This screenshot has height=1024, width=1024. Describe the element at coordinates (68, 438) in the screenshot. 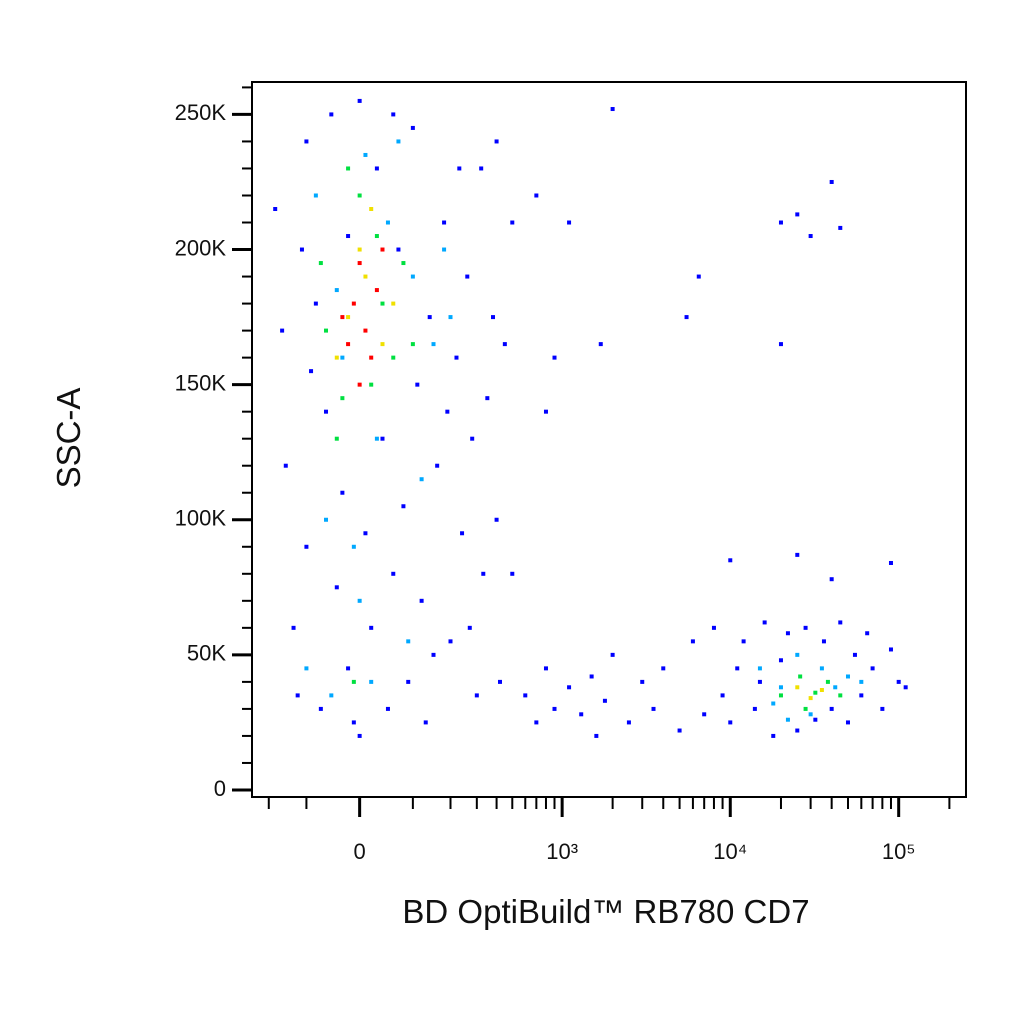

I see `y-axis-title: SSC-A` at that location.